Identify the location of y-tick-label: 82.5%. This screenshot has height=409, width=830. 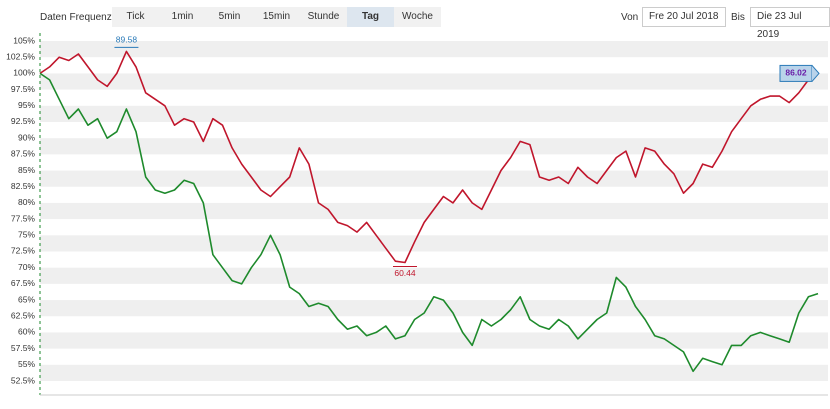
(23, 186).